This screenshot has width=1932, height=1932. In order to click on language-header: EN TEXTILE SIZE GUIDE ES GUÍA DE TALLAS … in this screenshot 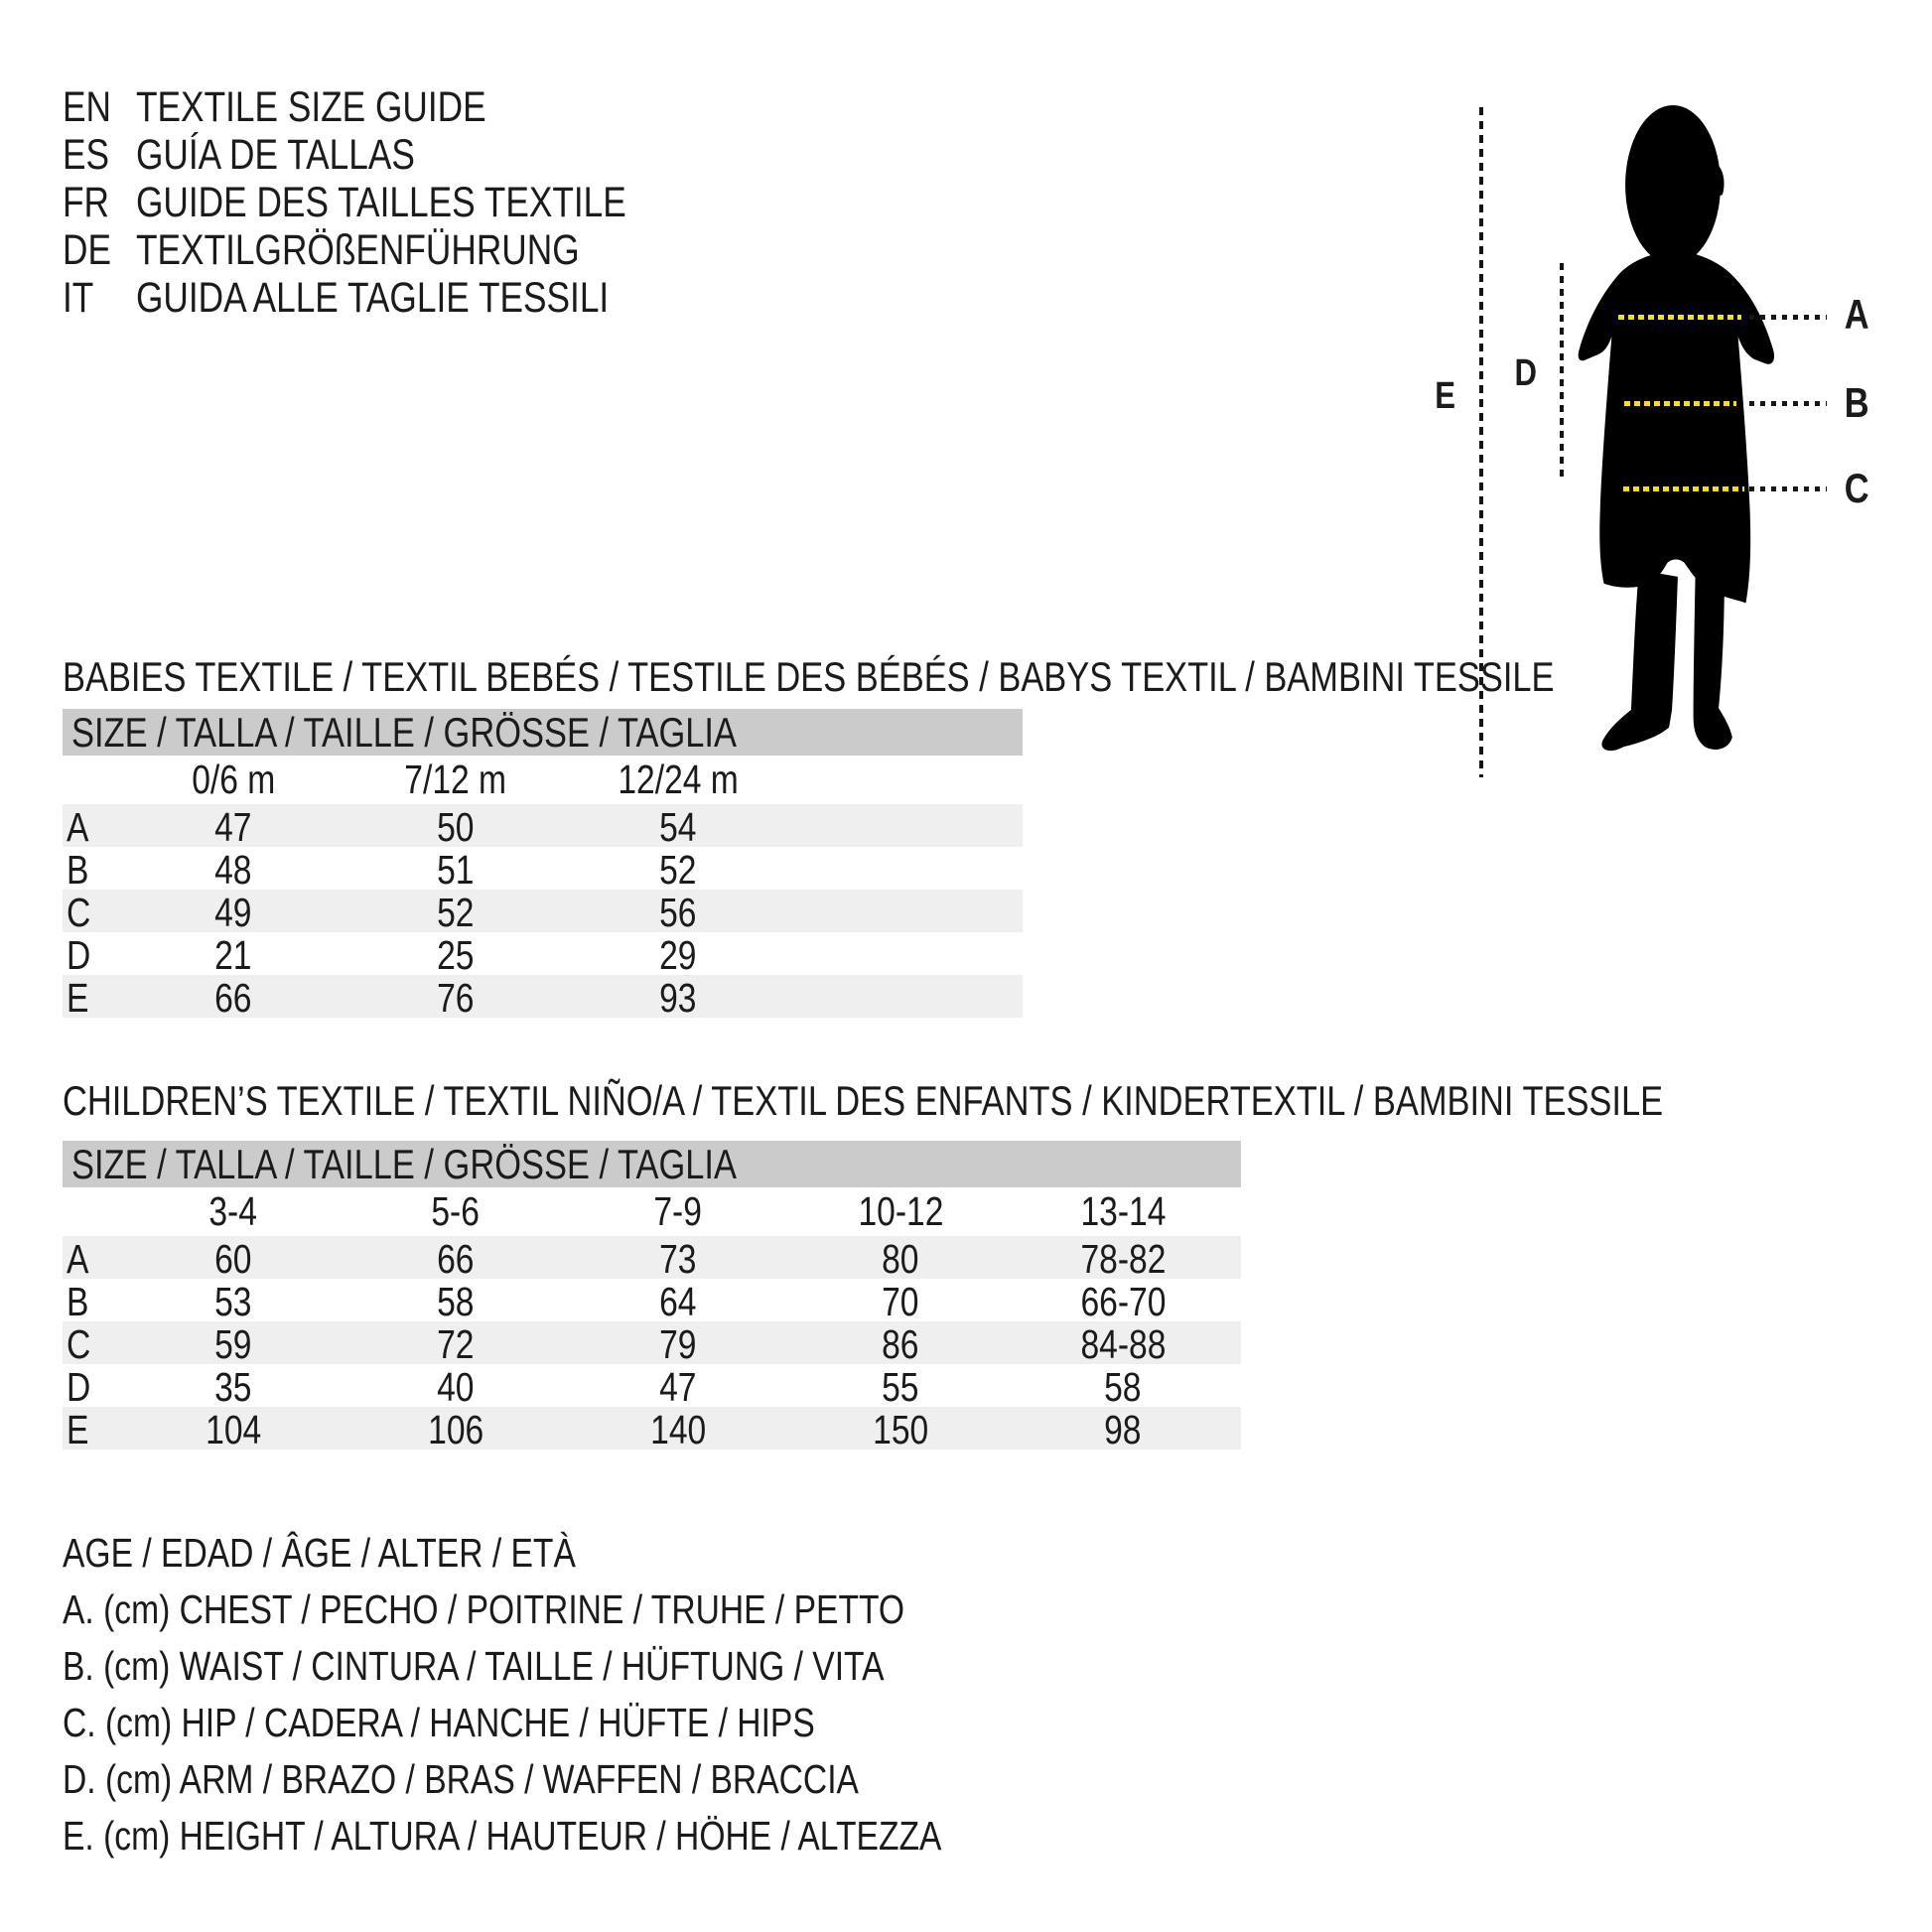, I will do `click(399, 203)`.